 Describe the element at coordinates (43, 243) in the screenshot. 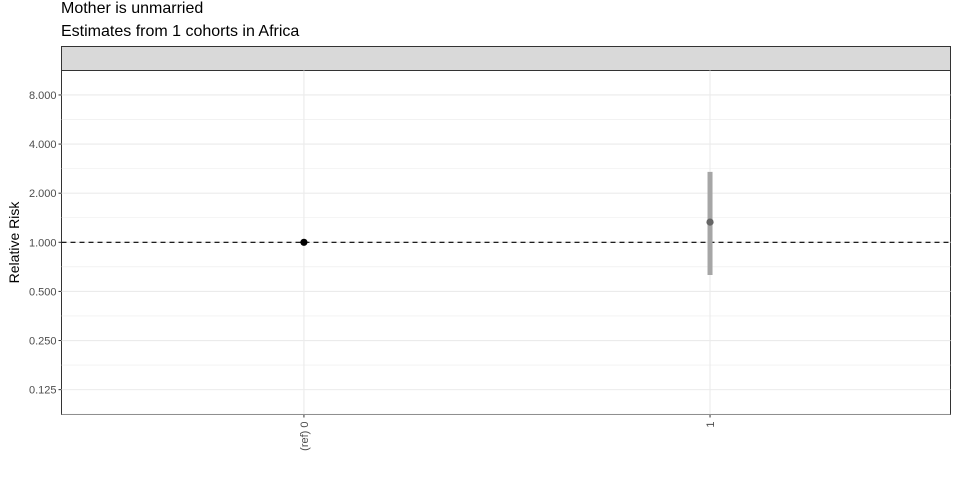

I see `y-tick-label: 1.000` at that location.